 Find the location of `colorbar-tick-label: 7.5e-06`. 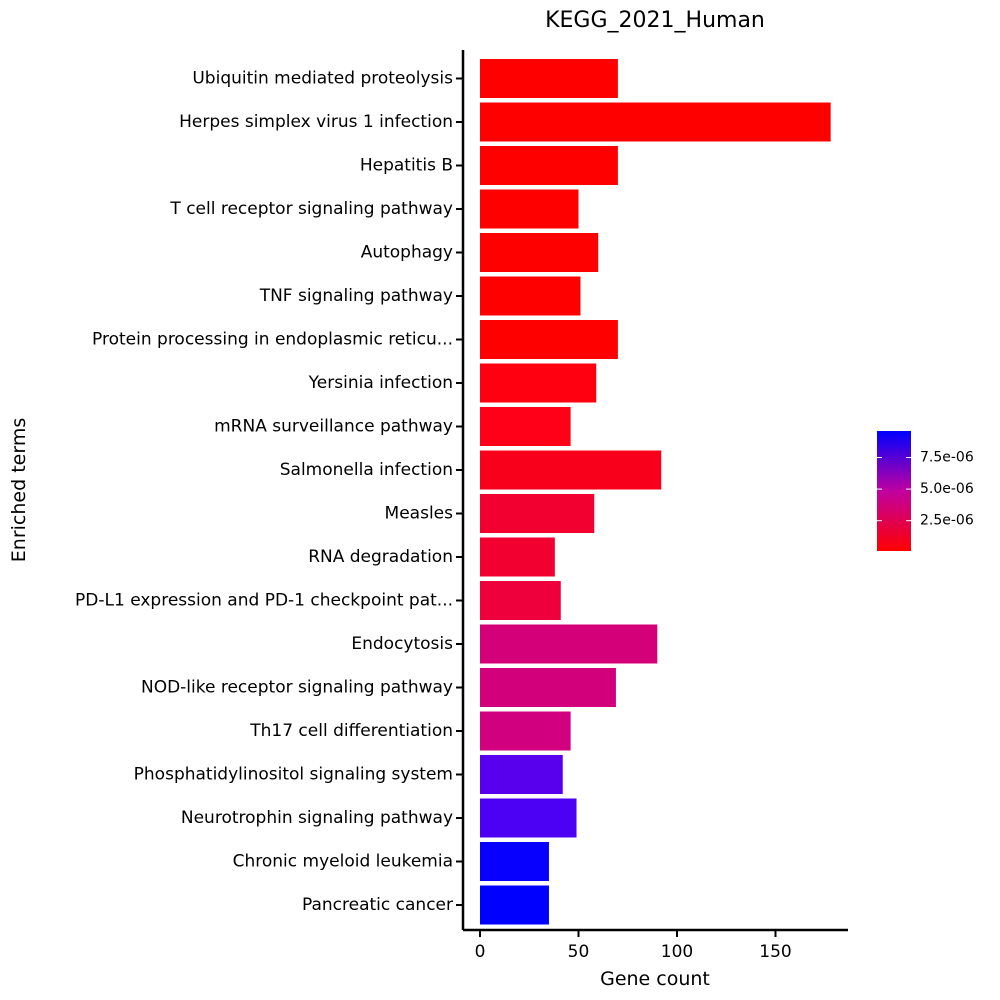

colorbar-tick-label: 7.5e-06 is located at coordinates (947, 458).